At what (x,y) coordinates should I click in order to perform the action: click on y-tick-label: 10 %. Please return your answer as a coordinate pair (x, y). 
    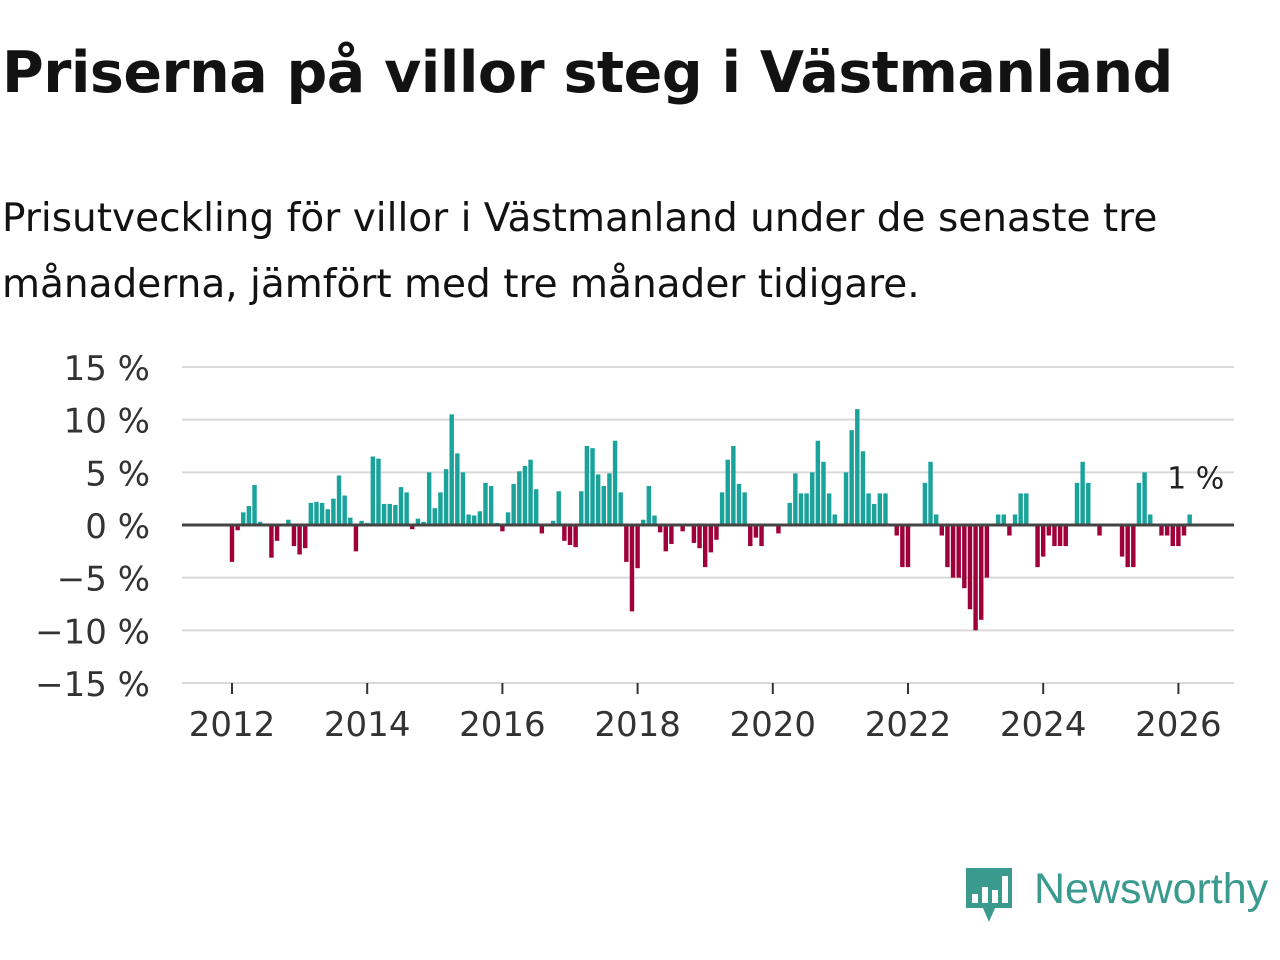
    Looking at the image, I should click on (107, 422).